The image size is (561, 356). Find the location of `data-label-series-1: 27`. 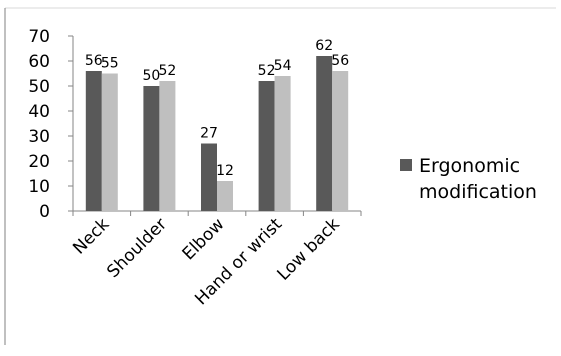

data-label-series-1: 27 is located at coordinates (209, 134).